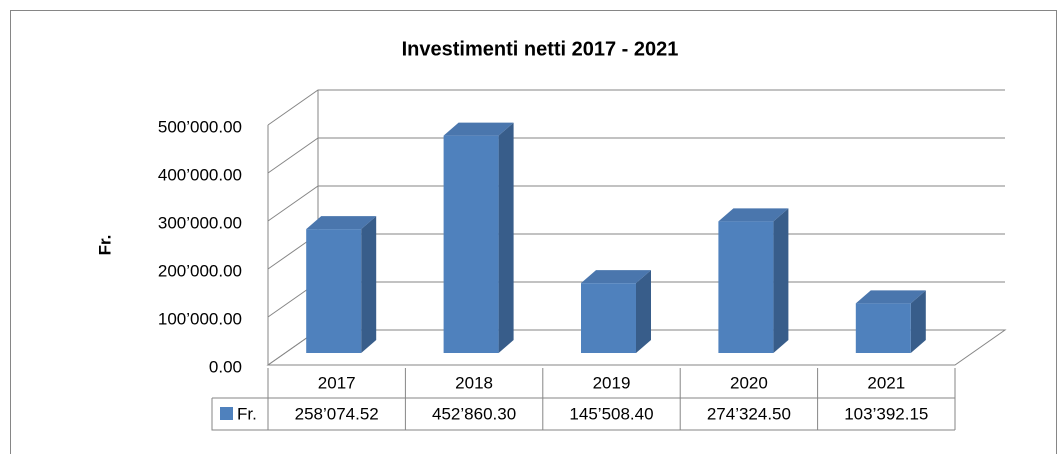  I want to click on y-tick-label: 500’000.00, so click(200, 126).